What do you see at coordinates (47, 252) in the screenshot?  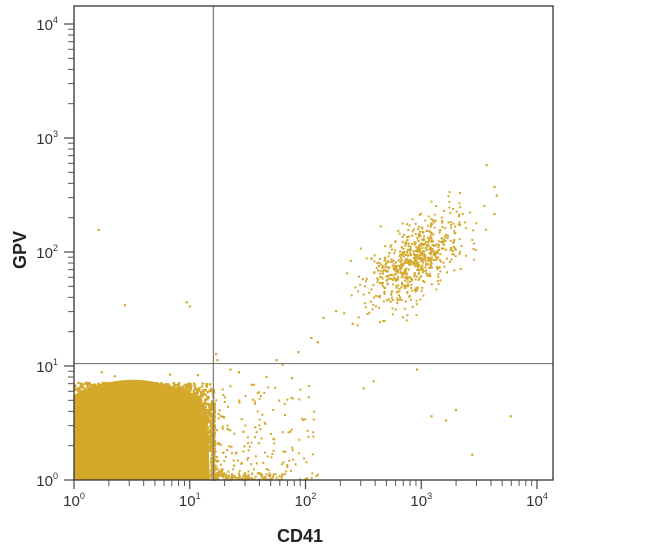 I see `y-tick-label: 10²` at bounding box center [47, 252].